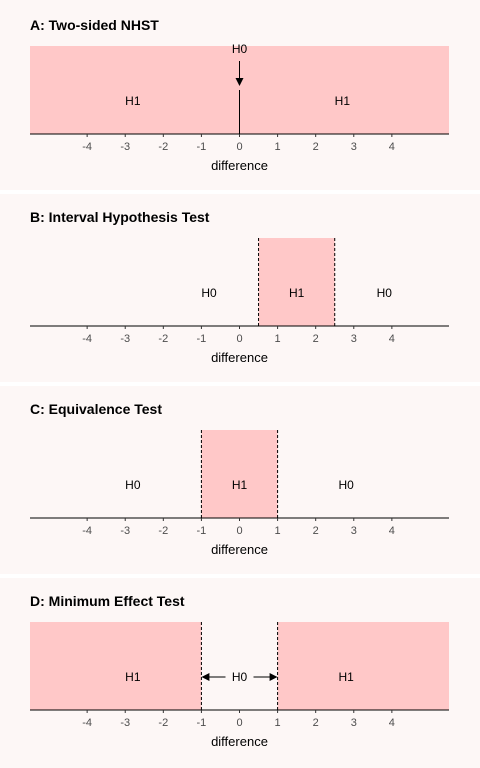 This screenshot has height=768, width=480. I want to click on panel-title: B: Interval Hypothesis Test, so click(120, 217).